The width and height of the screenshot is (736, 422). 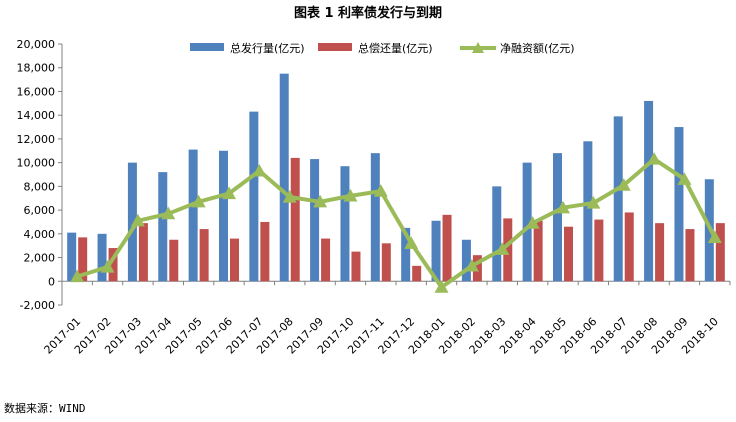 I want to click on y-tick-label: 4,000, so click(x=40, y=234).